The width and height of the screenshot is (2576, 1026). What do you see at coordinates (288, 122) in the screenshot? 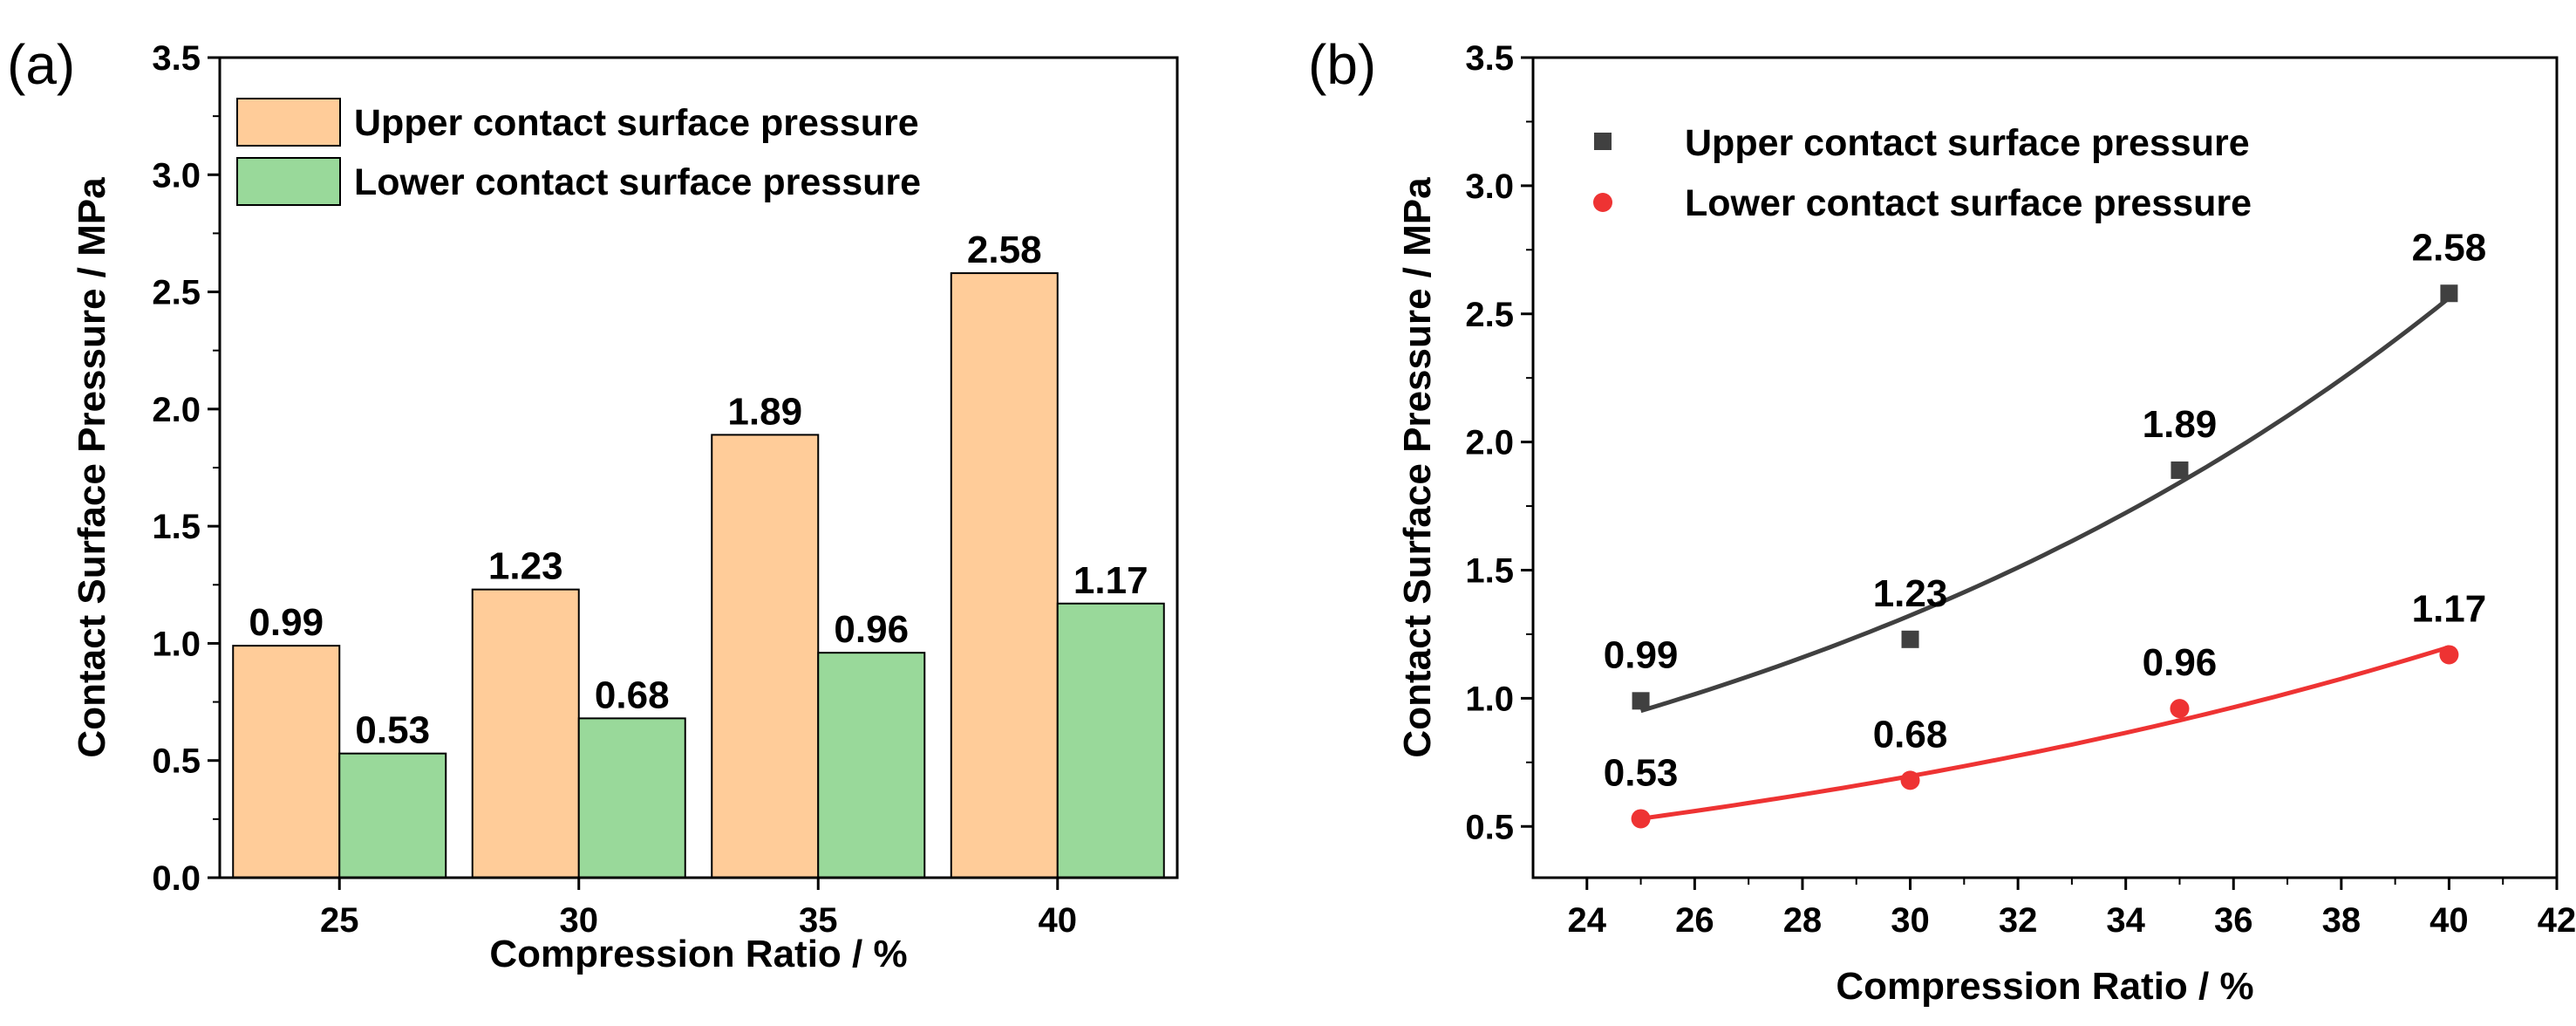
I see `panel-a-legend-swatch-upper` at bounding box center [288, 122].